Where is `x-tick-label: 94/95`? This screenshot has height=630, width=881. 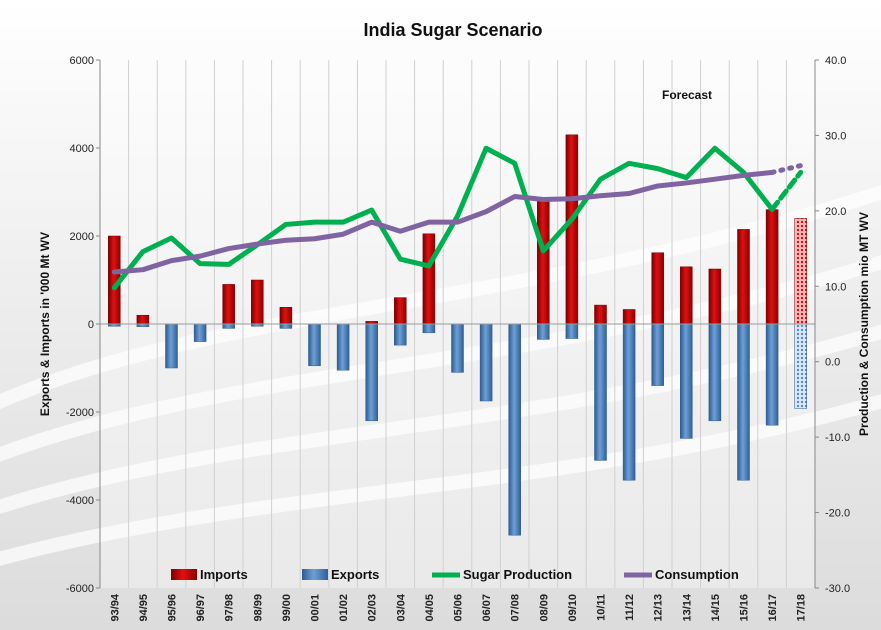 x-tick-label: 94/95 is located at coordinates (144, 608).